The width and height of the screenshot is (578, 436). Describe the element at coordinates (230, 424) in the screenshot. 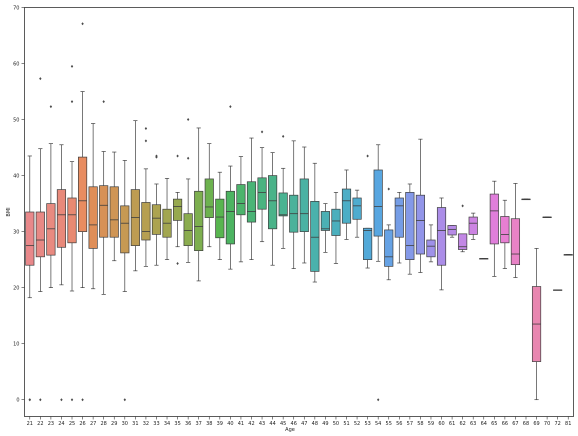

I see `x-tick-label: 40` at that location.